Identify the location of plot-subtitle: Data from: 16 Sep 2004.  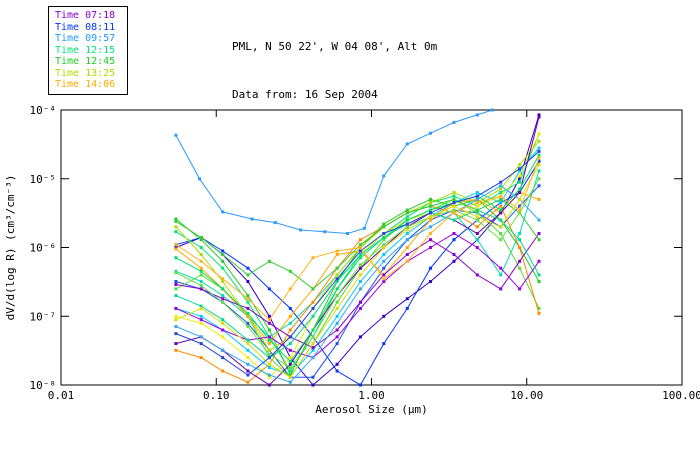
(305, 94).